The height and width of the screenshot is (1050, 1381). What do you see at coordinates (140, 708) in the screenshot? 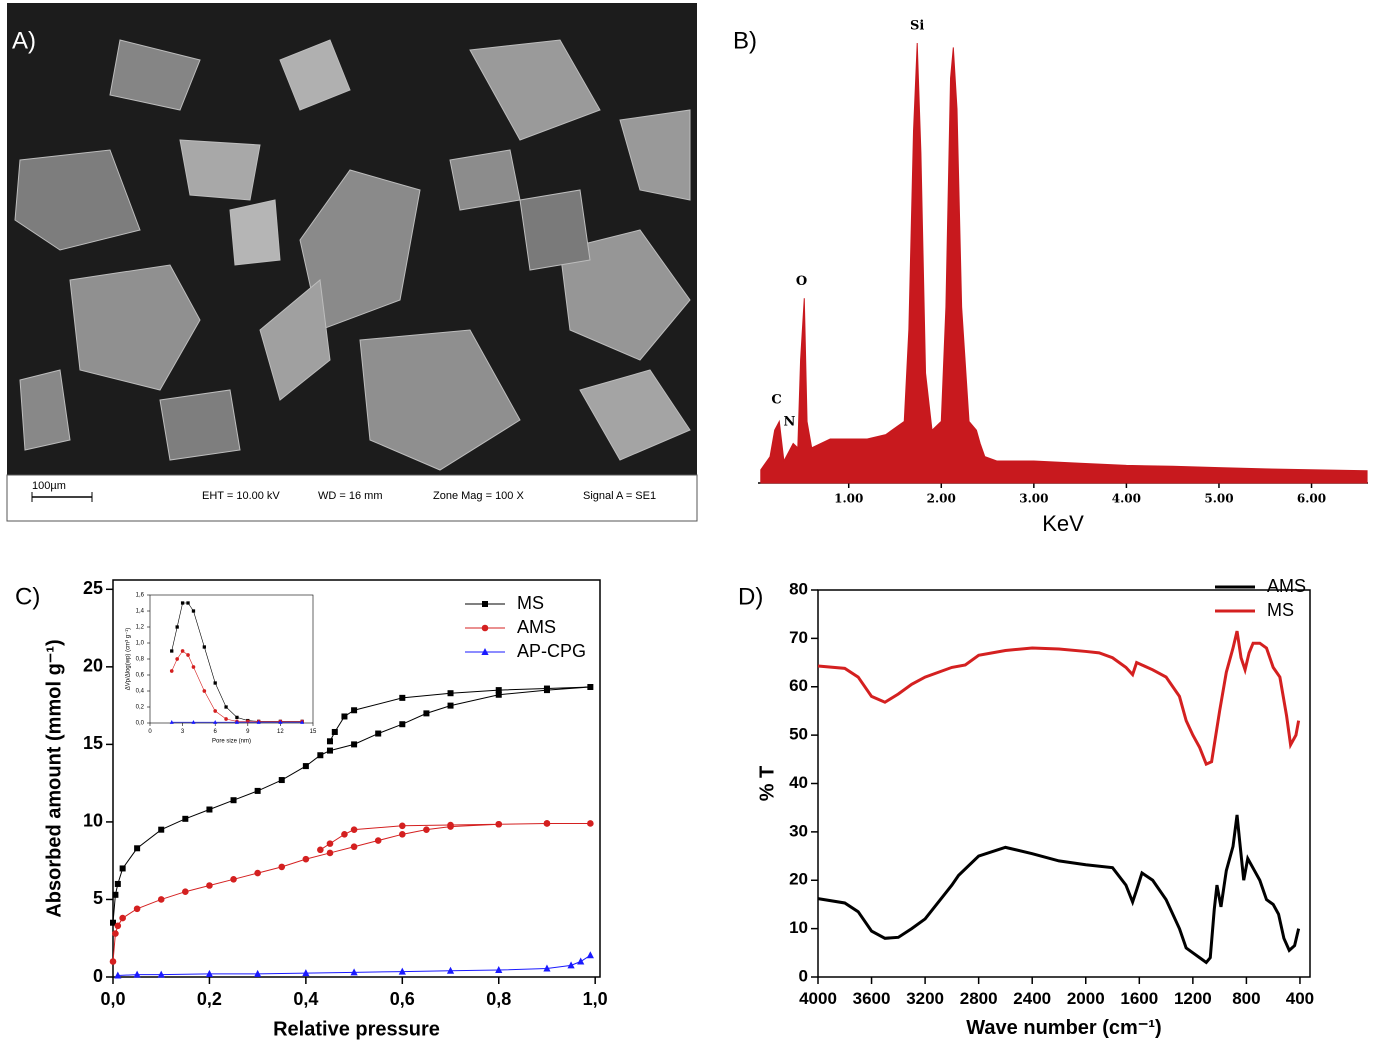
I see `y-tick-label: 0,2` at bounding box center [140, 708].